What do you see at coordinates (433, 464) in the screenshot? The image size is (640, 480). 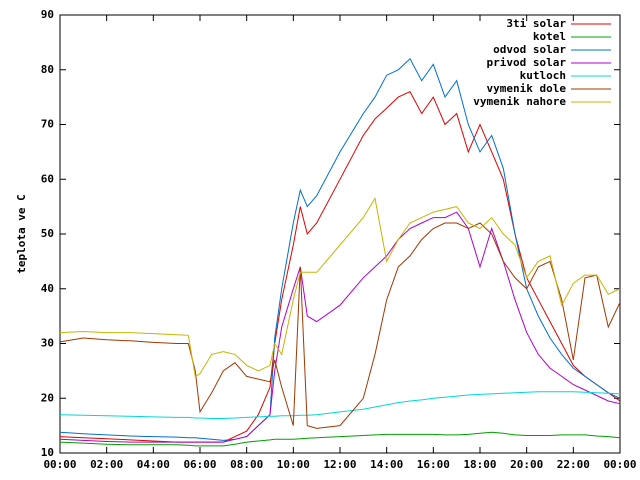 I see `x-tick-label: 16:00` at bounding box center [433, 464].